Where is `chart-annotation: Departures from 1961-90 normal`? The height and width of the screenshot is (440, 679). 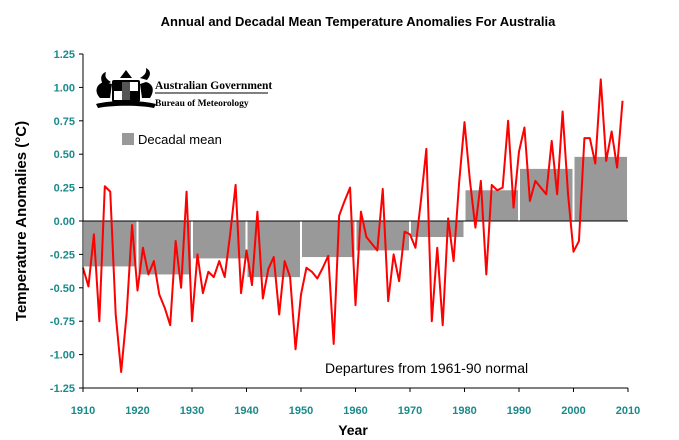 chart-annotation: Departures from 1961-90 normal is located at coordinates (426, 368).